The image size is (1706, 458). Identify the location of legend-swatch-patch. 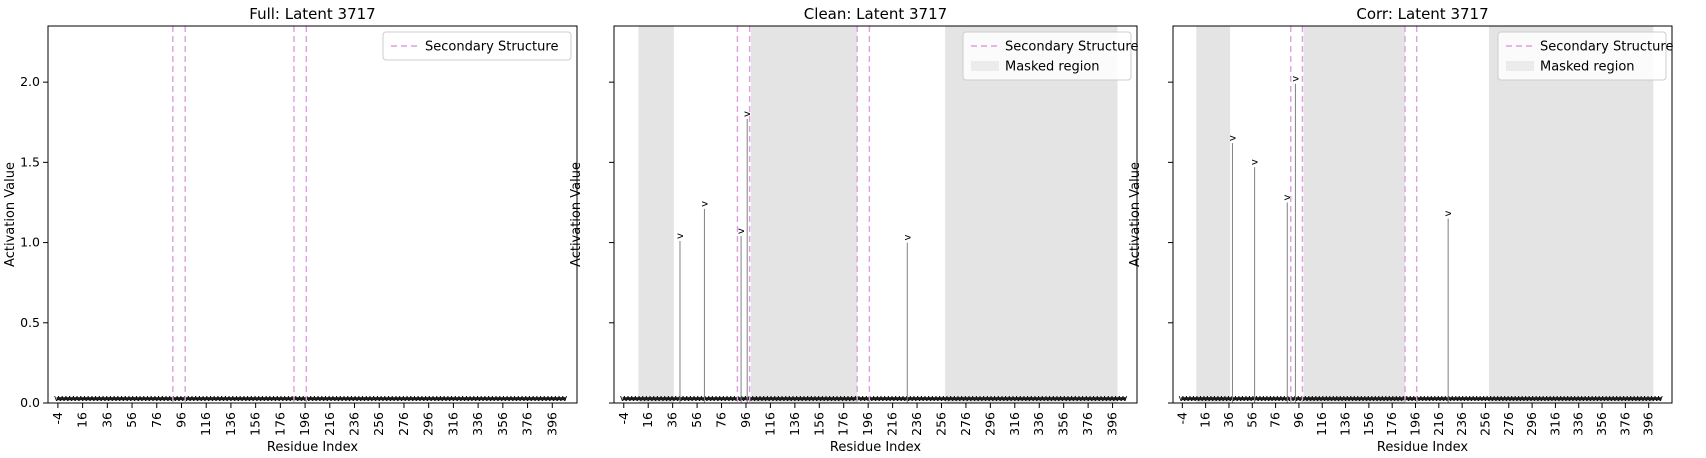
(985, 66).